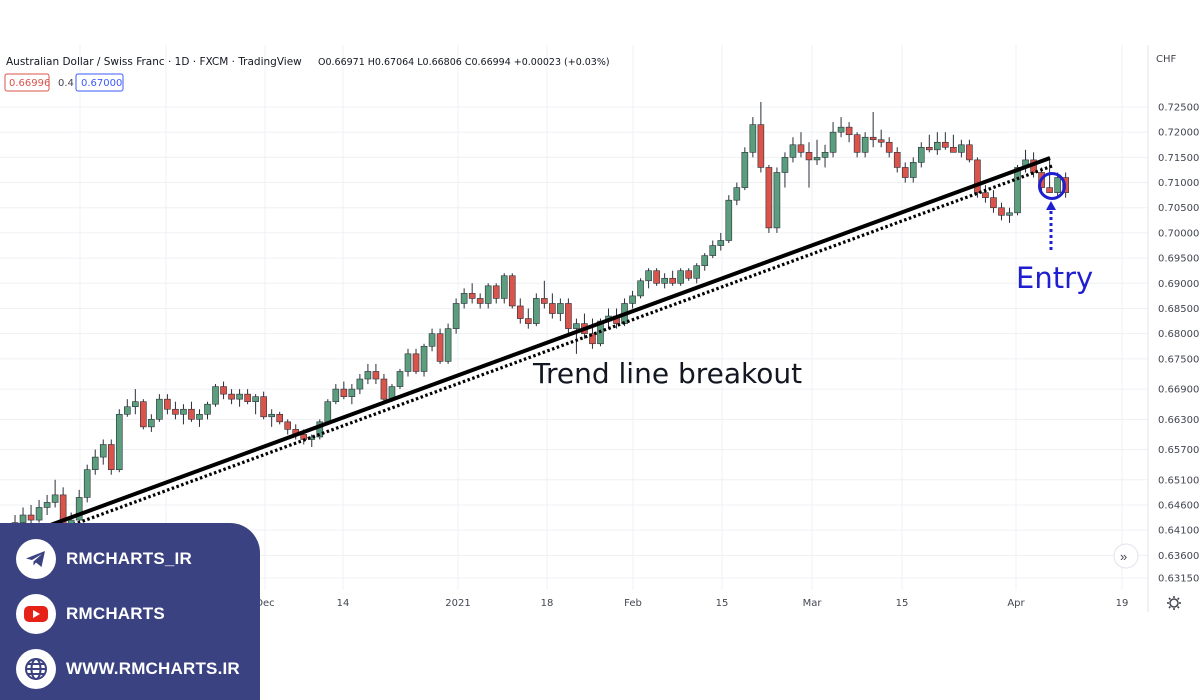  What do you see at coordinates (1178, 233) in the screenshot?
I see `y-tick-label: 0.70000` at bounding box center [1178, 233].